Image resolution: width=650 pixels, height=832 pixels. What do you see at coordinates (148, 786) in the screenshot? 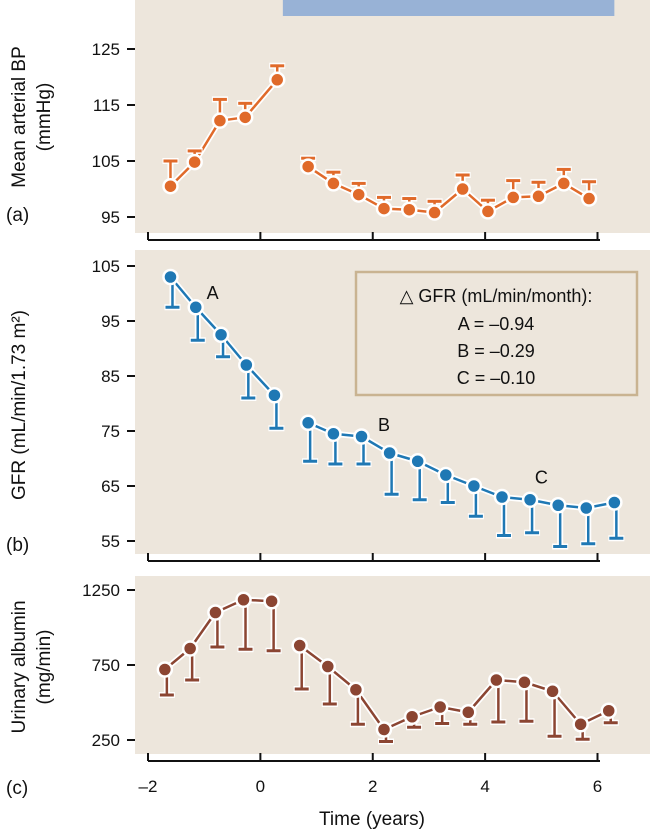
I see `x-tick-label: –2` at bounding box center [148, 786].